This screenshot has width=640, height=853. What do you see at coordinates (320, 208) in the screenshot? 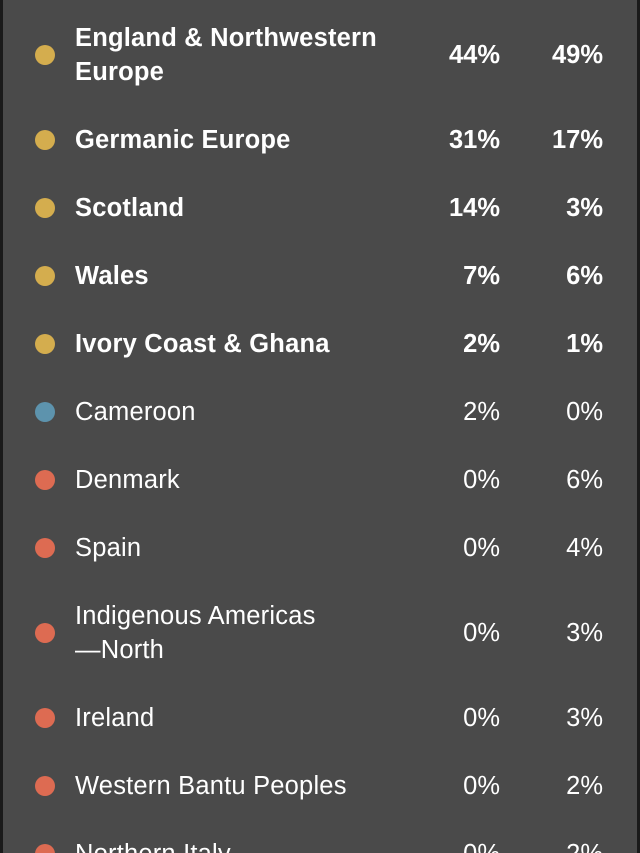
I see `region-row: Scotland 14% 3%` at bounding box center [320, 208].